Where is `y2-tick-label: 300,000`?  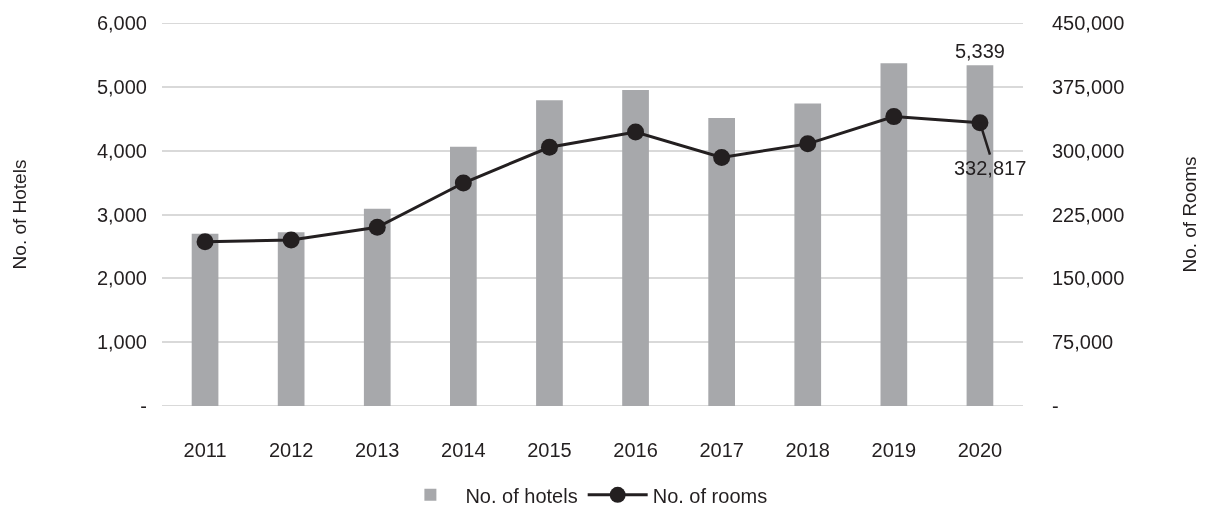 y2-tick-label: 300,000 is located at coordinates (1088, 150).